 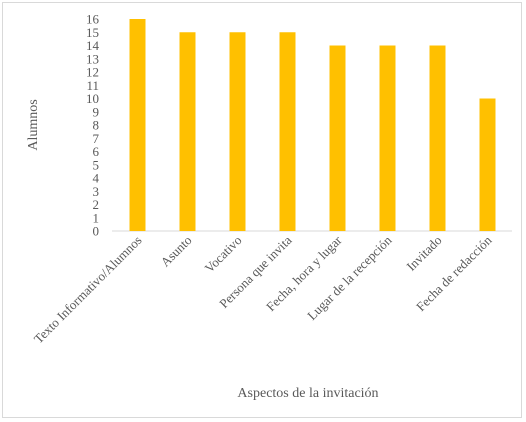 What do you see at coordinates (222, 254) in the screenshot?
I see `category-label: Vocativo` at bounding box center [222, 254].